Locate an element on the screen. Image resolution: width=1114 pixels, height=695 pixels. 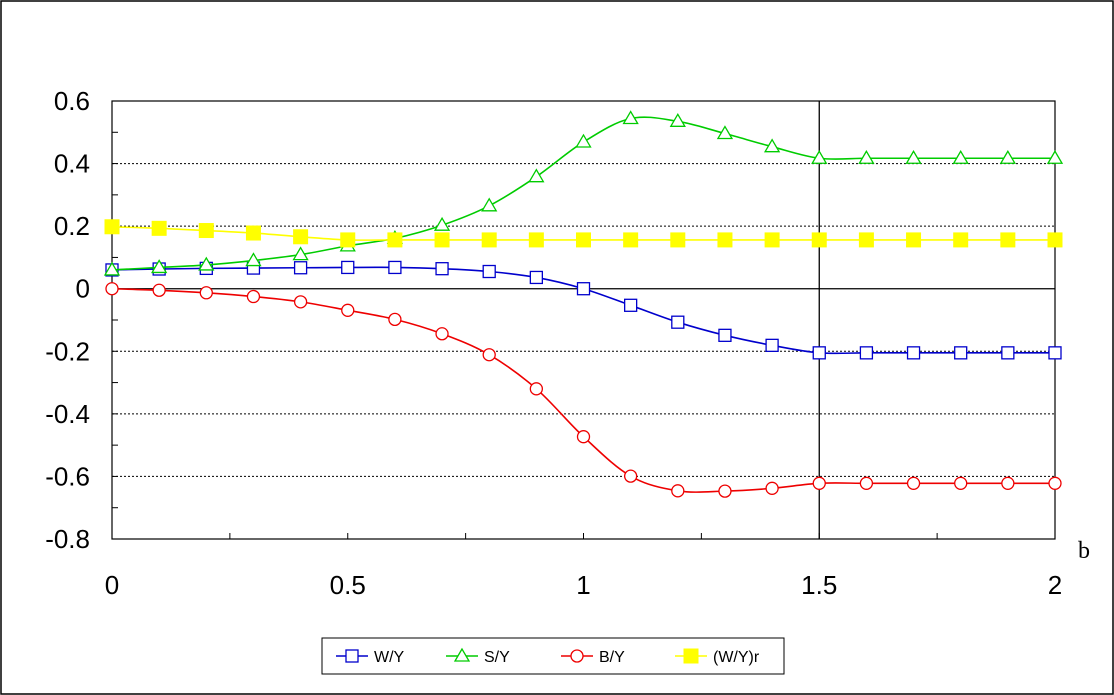
legend-marker-b-y is located at coordinates (577, 656).